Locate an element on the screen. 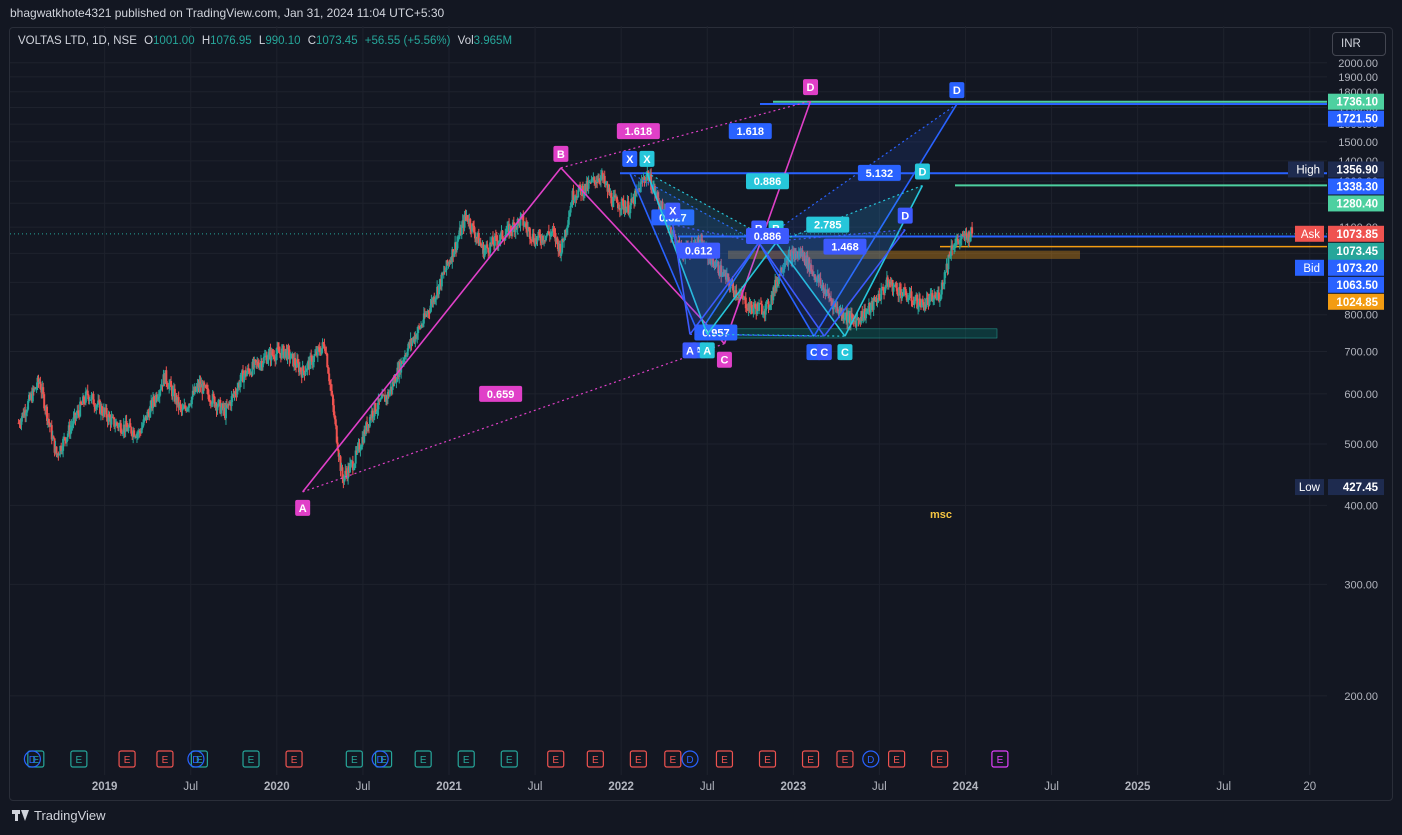 Image resolution: width=1402 pixels, height=835 pixels. x-tick-label: 2025 is located at coordinates (1138, 787).